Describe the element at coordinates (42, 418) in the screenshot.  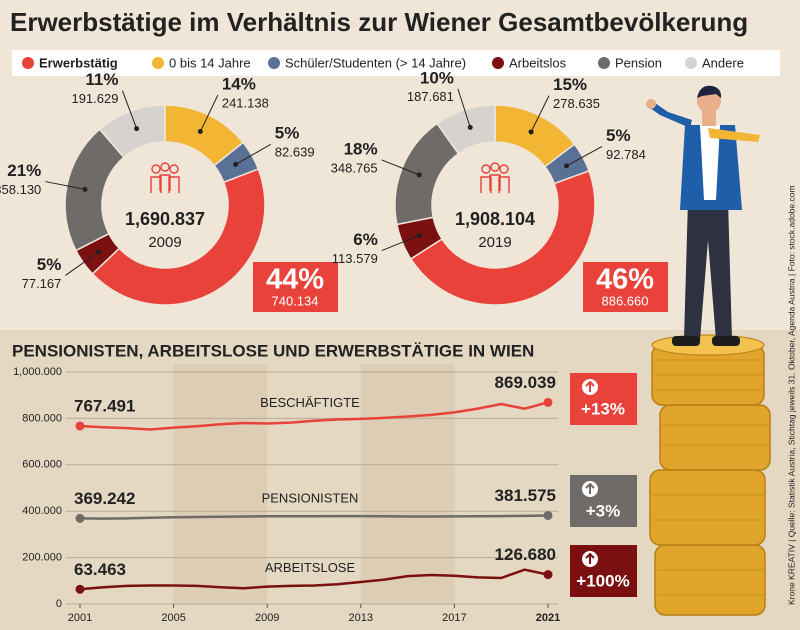
I see `y-tick-label: 800.000` at that location.